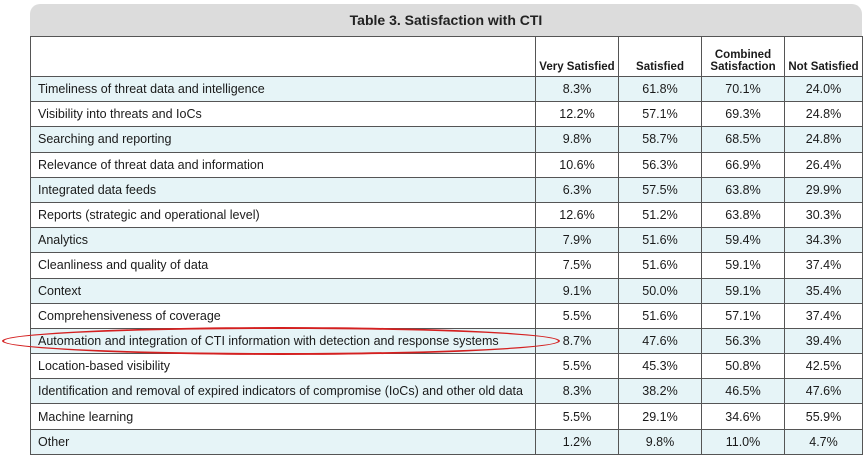 The width and height of the screenshot is (865, 461). What do you see at coordinates (823, 441) in the screenshot?
I see `not-satisfied-cell: 4.7%` at bounding box center [823, 441].